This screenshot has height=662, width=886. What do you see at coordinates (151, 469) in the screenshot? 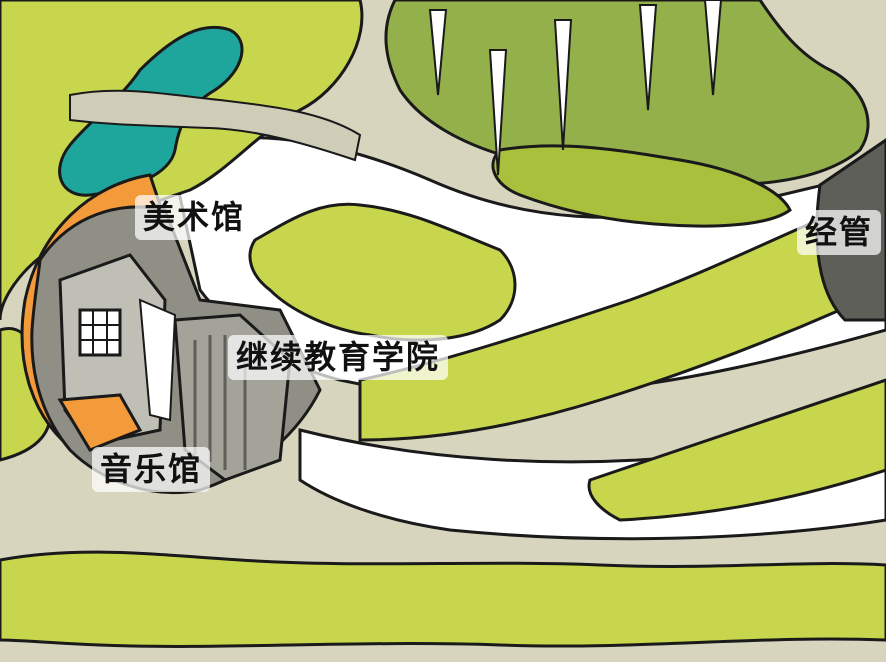
I see `label-music-hall: 音乐馆` at bounding box center [151, 469].